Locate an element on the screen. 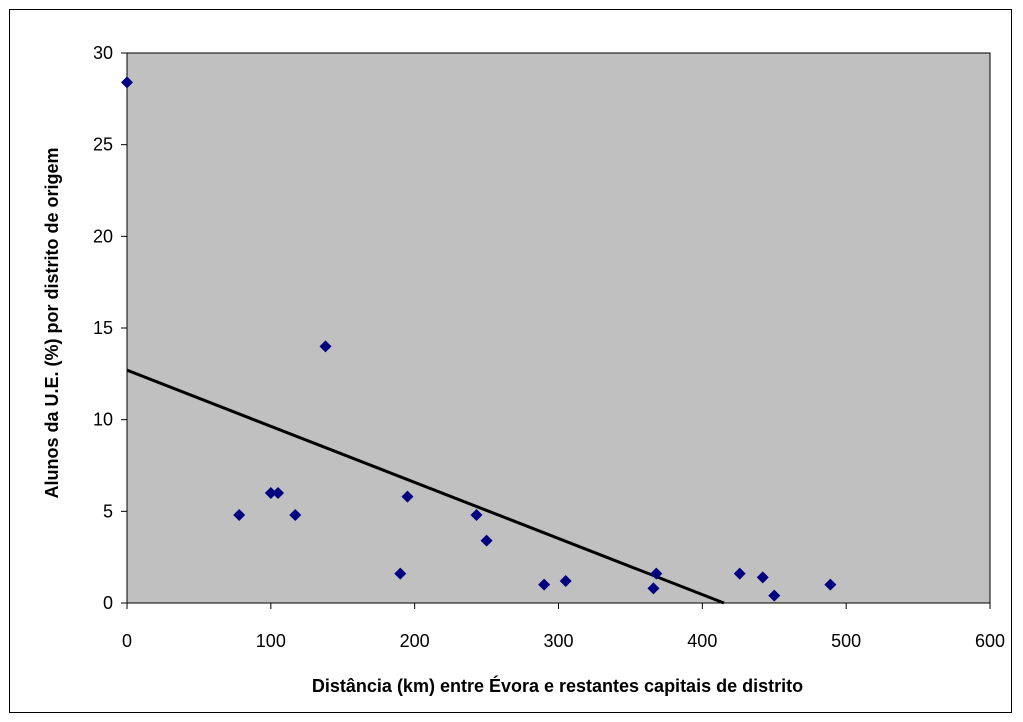  x-tick-label: 100 is located at coordinates (271, 641).